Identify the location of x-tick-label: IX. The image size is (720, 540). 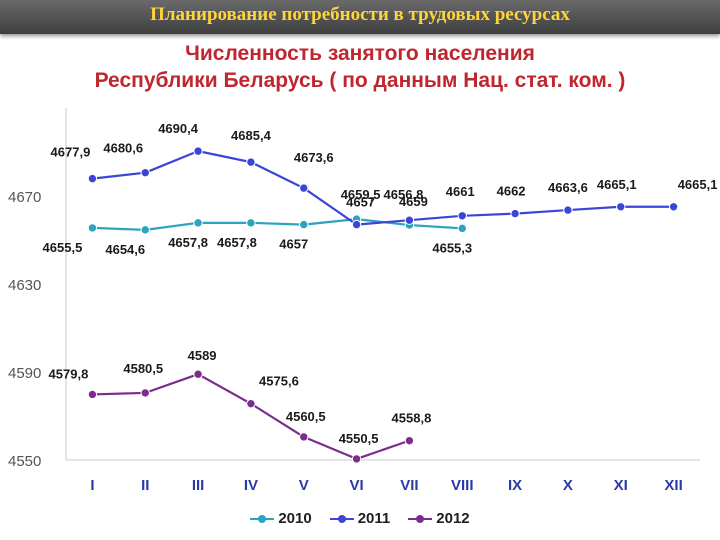
(515, 485).